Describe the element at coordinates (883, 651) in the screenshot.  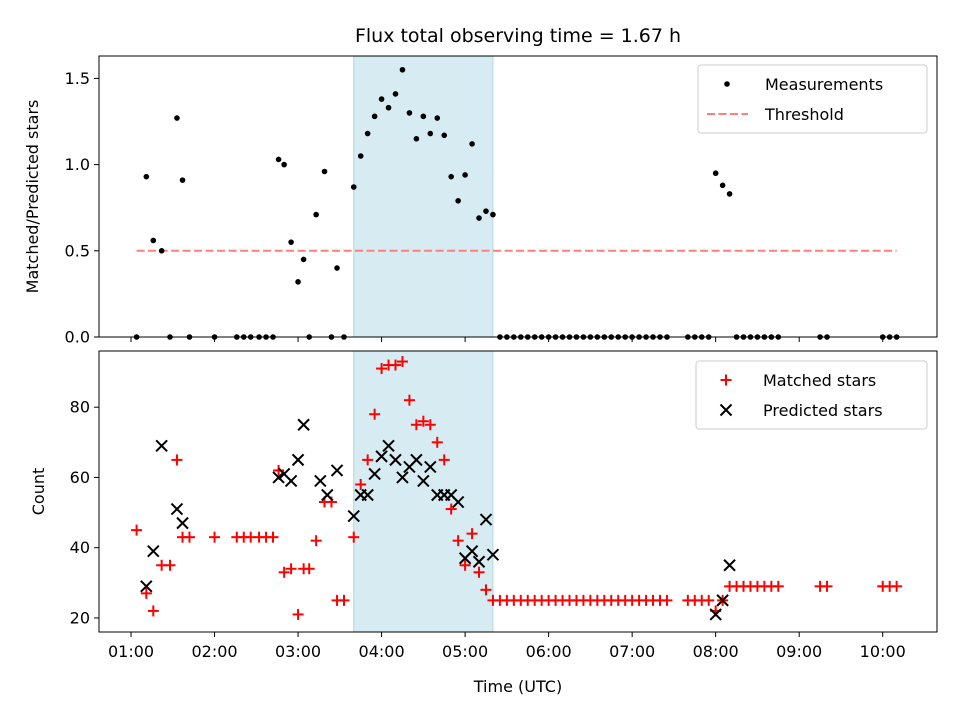
I see `x-tick-label: 10:00` at that location.